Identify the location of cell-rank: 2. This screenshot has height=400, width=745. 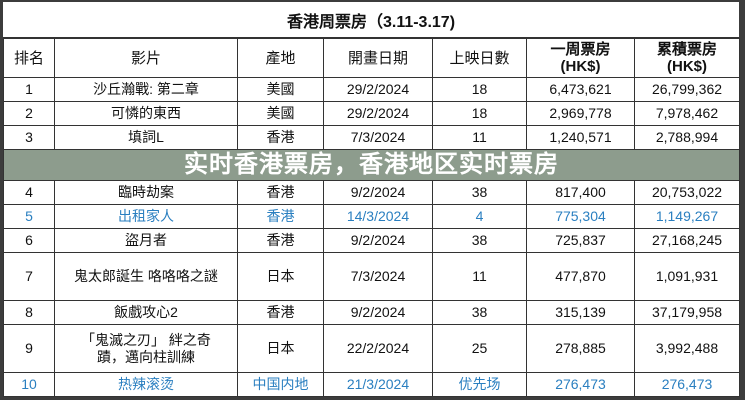
(29, 113).